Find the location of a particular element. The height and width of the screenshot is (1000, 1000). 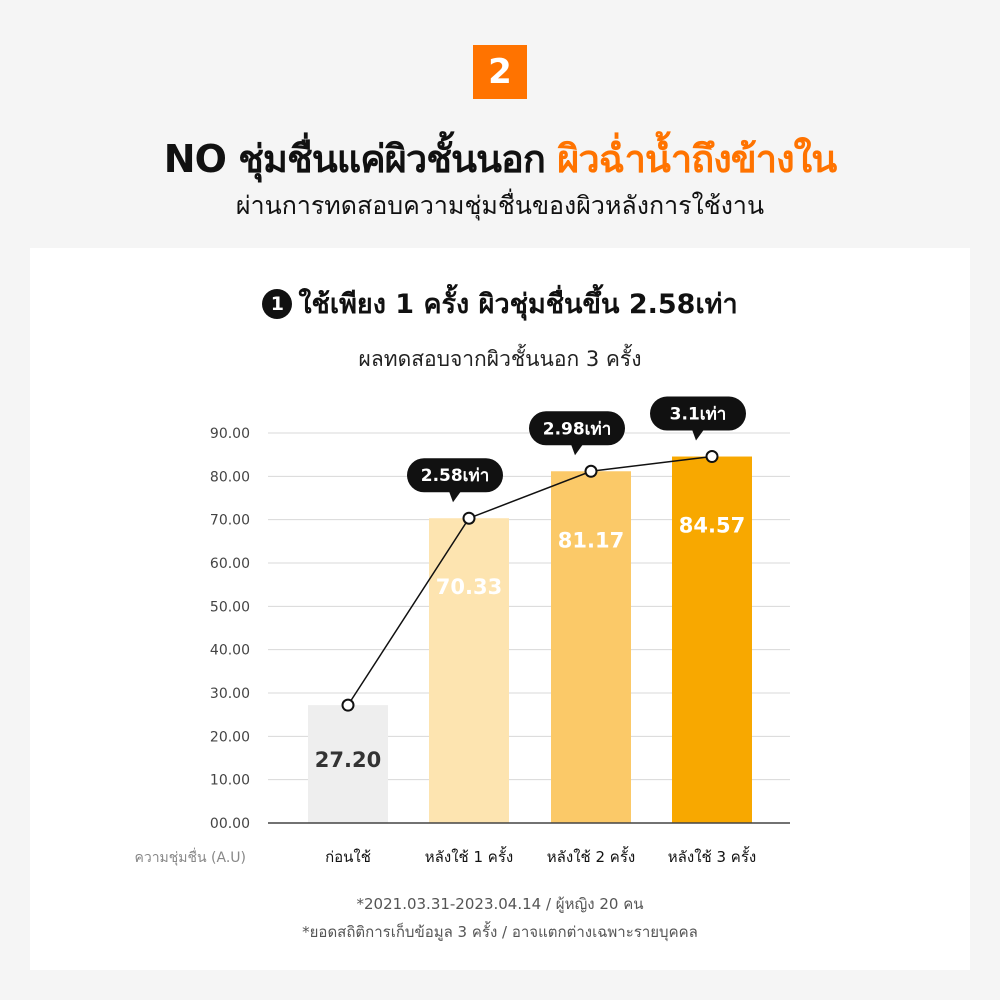

headline-orange: ผิวฉ่ำน้ำถึงข้างใน is located at coordinates (697, 159).